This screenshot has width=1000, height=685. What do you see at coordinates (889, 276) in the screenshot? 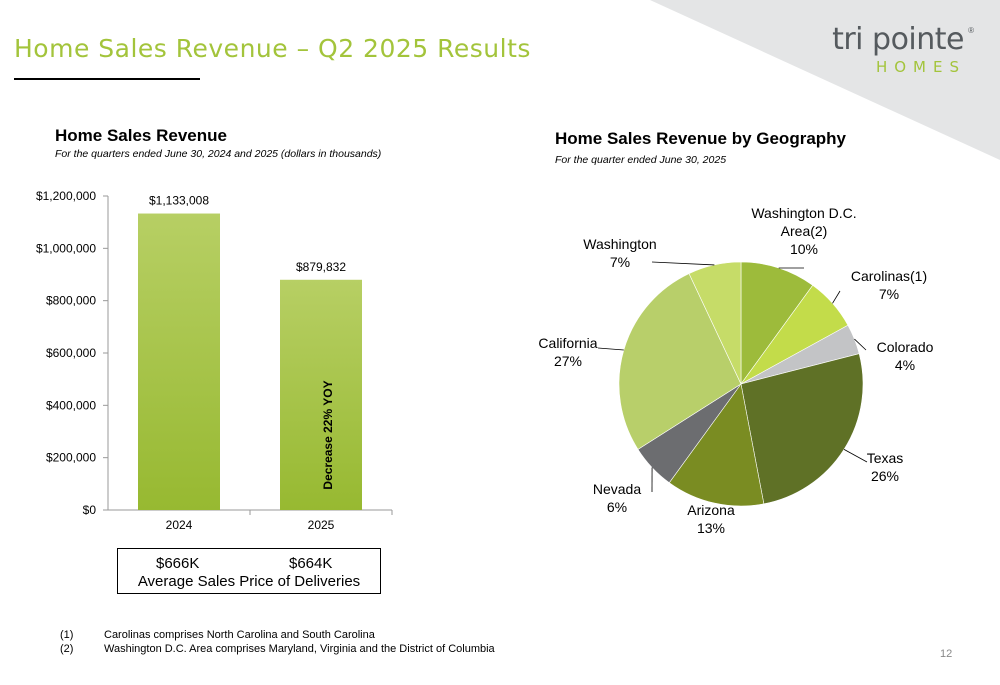
I see `pie-slice-label: Carolinas(1)` at bounding box center [889, 276].